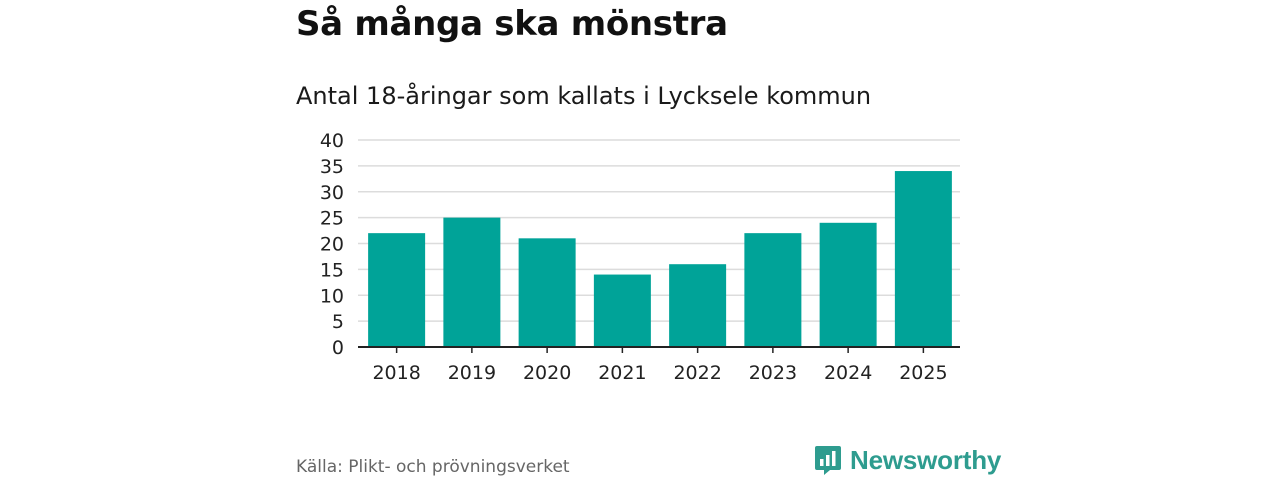 Image resolution: width=1280 pixels, height=480 pixels. What do you see at coordinates (397, 290) in the screenshot?
I see `bar-2018` at bounding box center [397, 290].